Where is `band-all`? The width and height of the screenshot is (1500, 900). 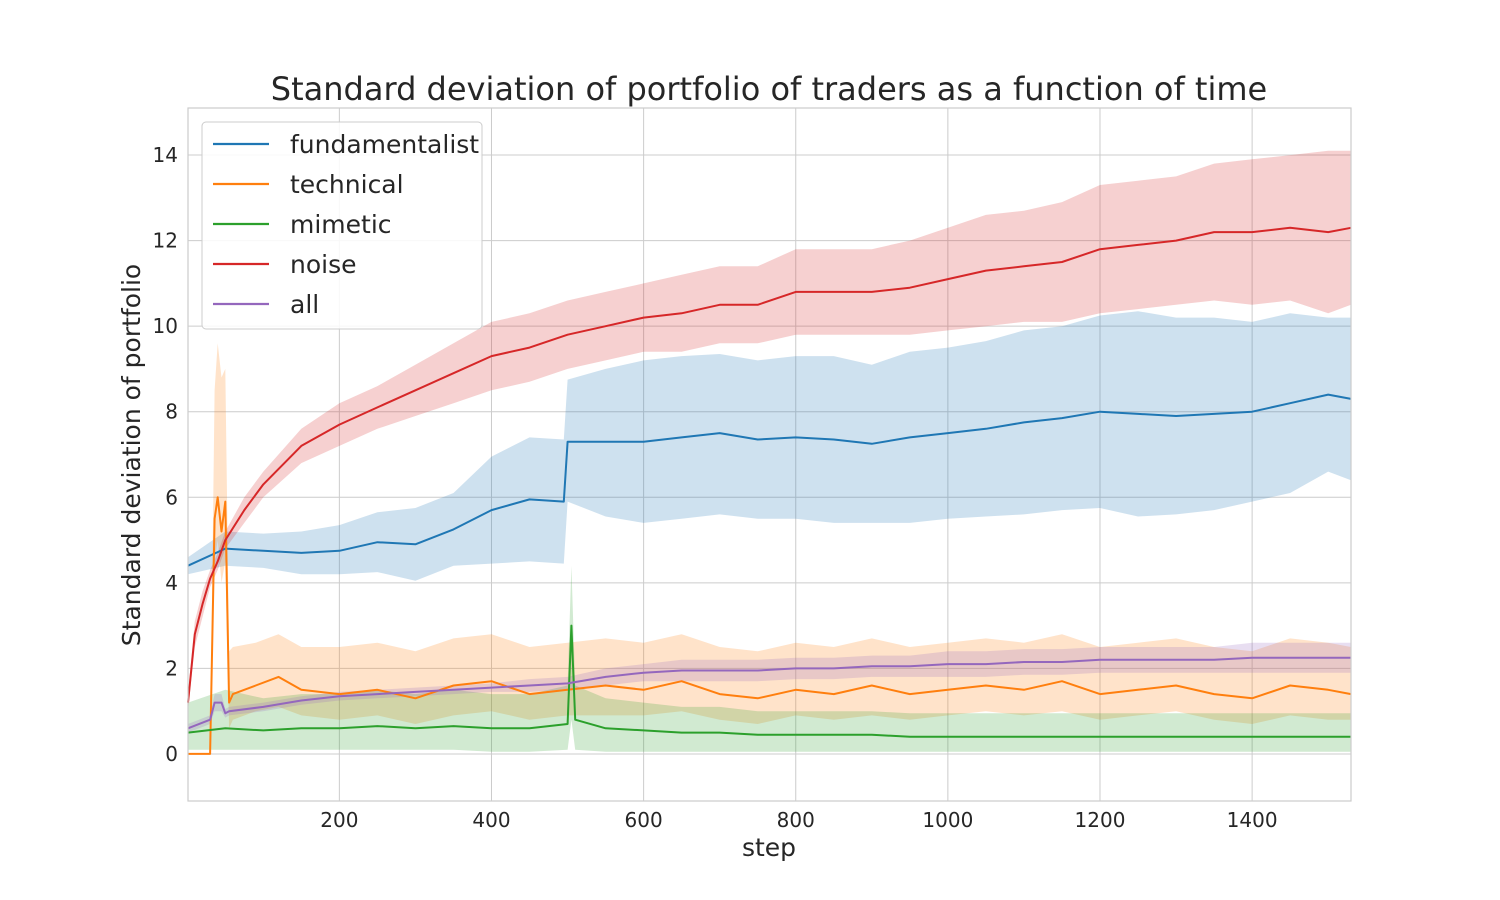
band-all is located at coordinates (769, 687).